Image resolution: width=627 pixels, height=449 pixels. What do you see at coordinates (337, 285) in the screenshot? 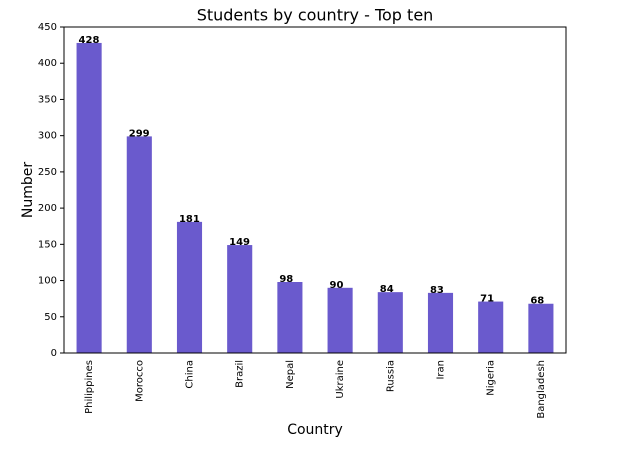
I see `value-label: 90` at bounding box center [337, 285].